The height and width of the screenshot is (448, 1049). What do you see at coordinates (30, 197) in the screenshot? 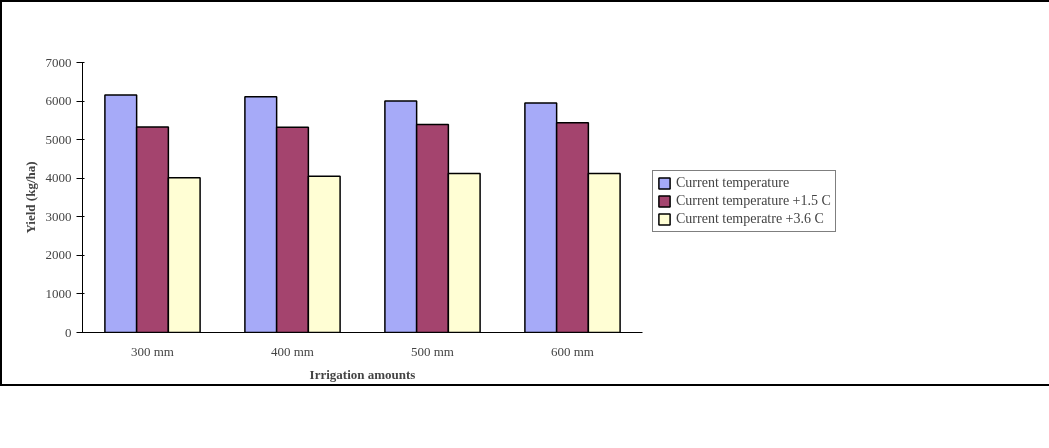
I see `y-axis-title: Yield (kg/ha)` at bounding box center [30, 197].